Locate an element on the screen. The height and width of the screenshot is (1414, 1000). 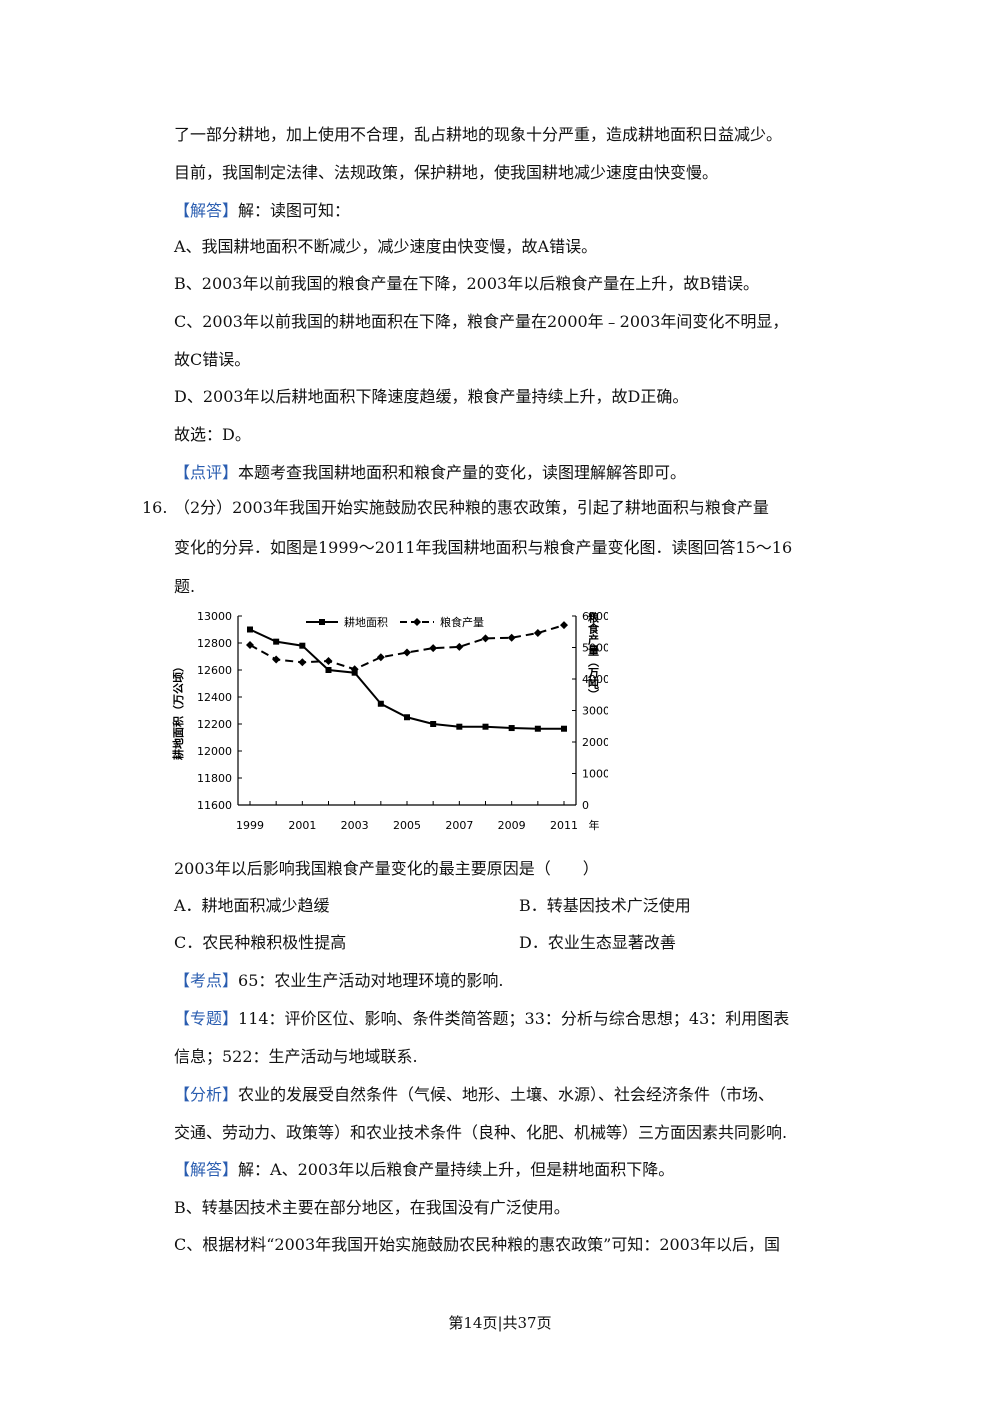
answer2-text: 解：A、2003年以后粮食产量持续上升，但是耕地面积下降。 is located at coordinates (456, 1169).